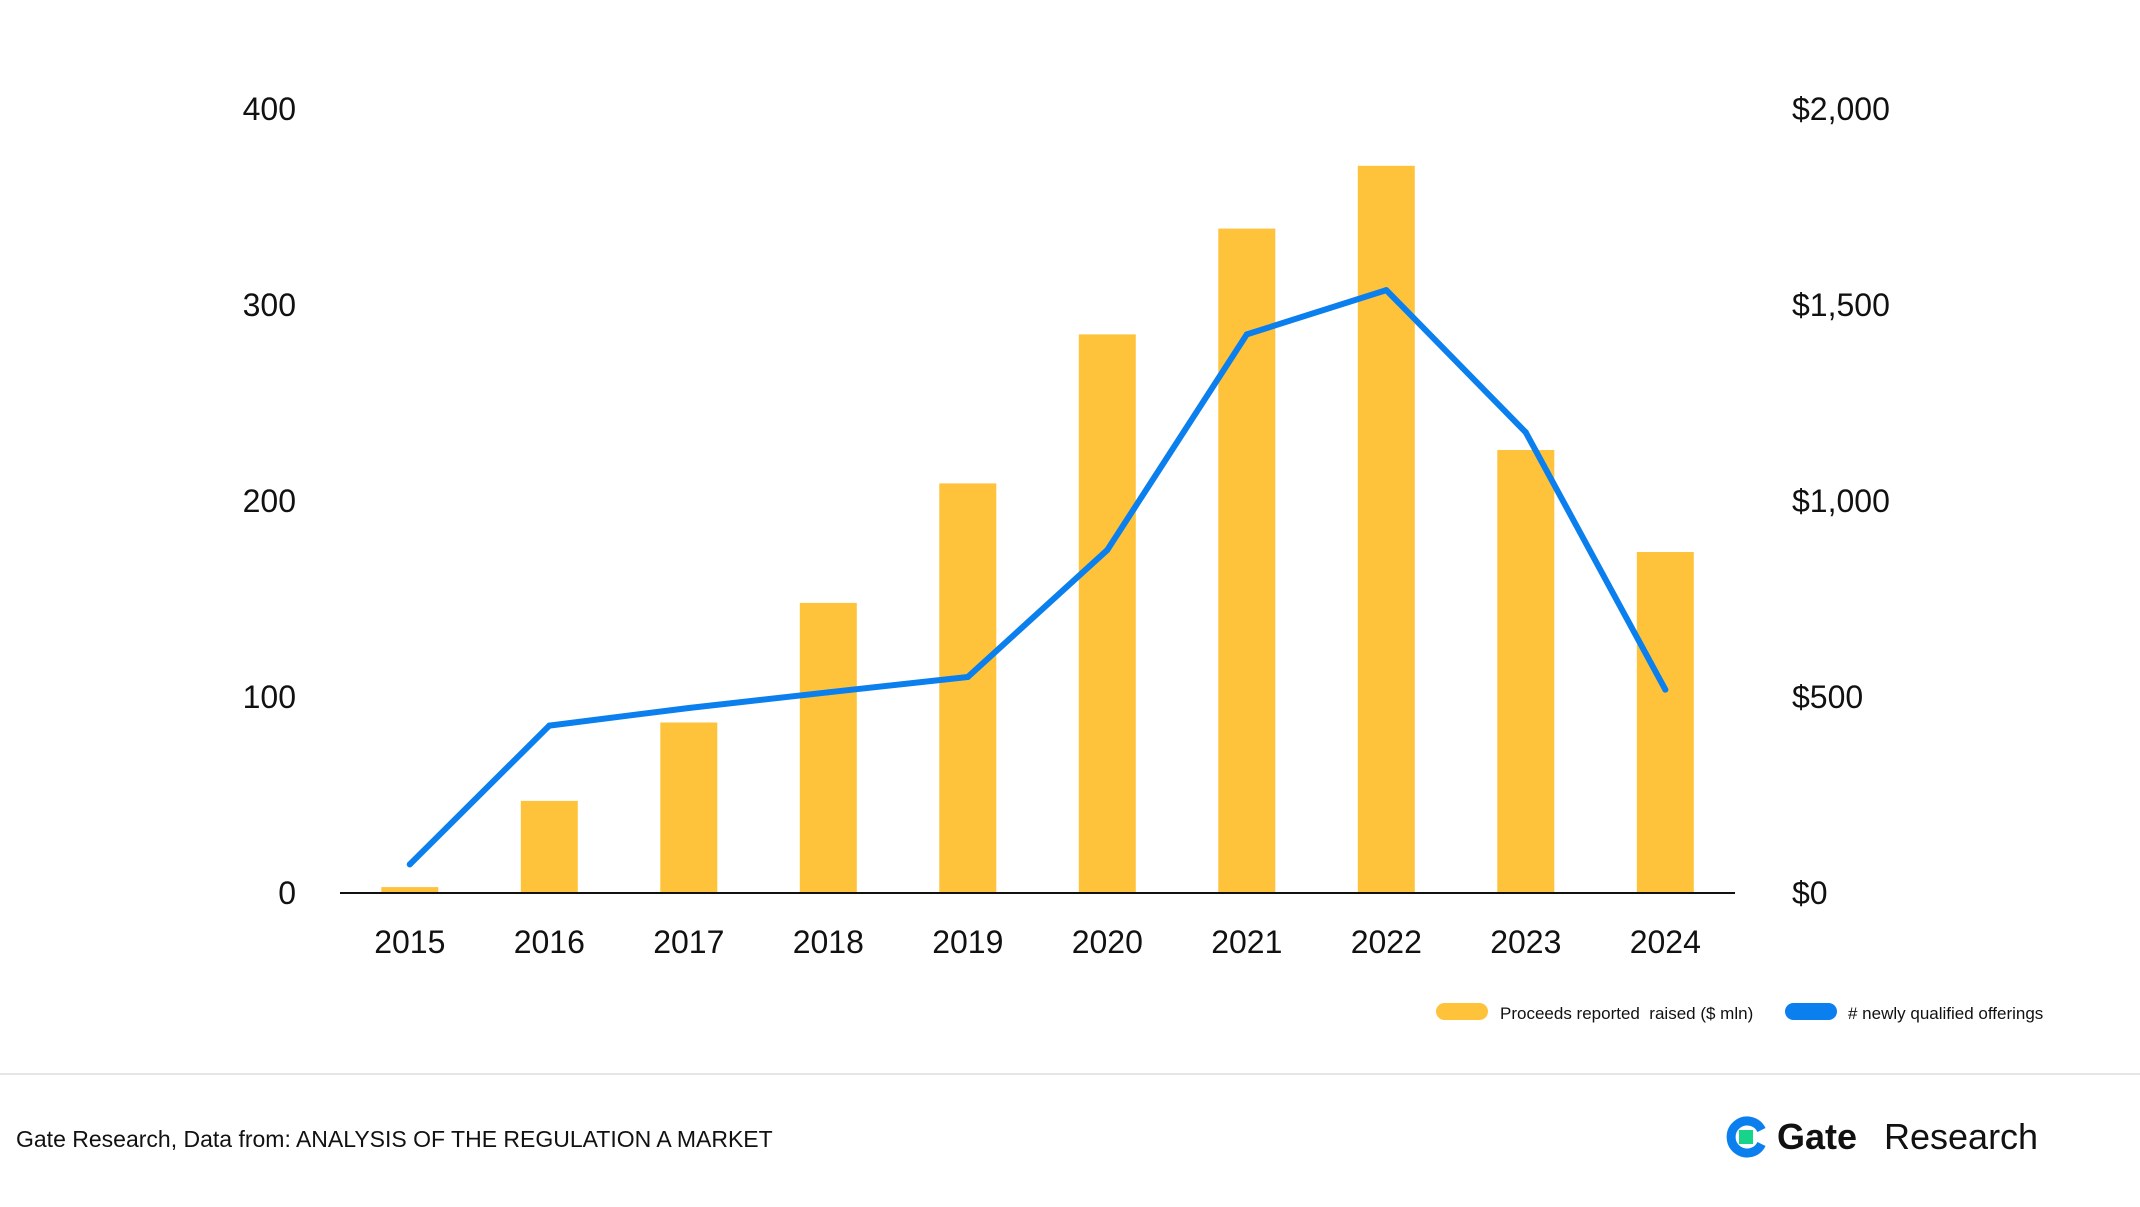  Describe the element at coordinates (1665, 689) in the screenshot. I see `line-point-2024` at that location.